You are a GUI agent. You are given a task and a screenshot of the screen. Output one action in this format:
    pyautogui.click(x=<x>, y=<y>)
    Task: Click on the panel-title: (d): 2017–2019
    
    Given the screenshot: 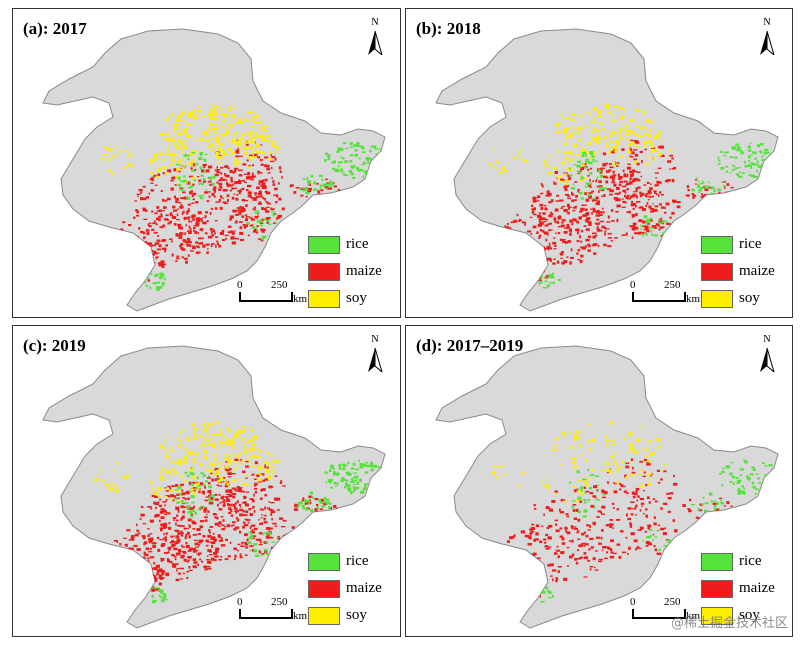 What is the action you would take?
    pyautogui.click(x=470, y=345)
    